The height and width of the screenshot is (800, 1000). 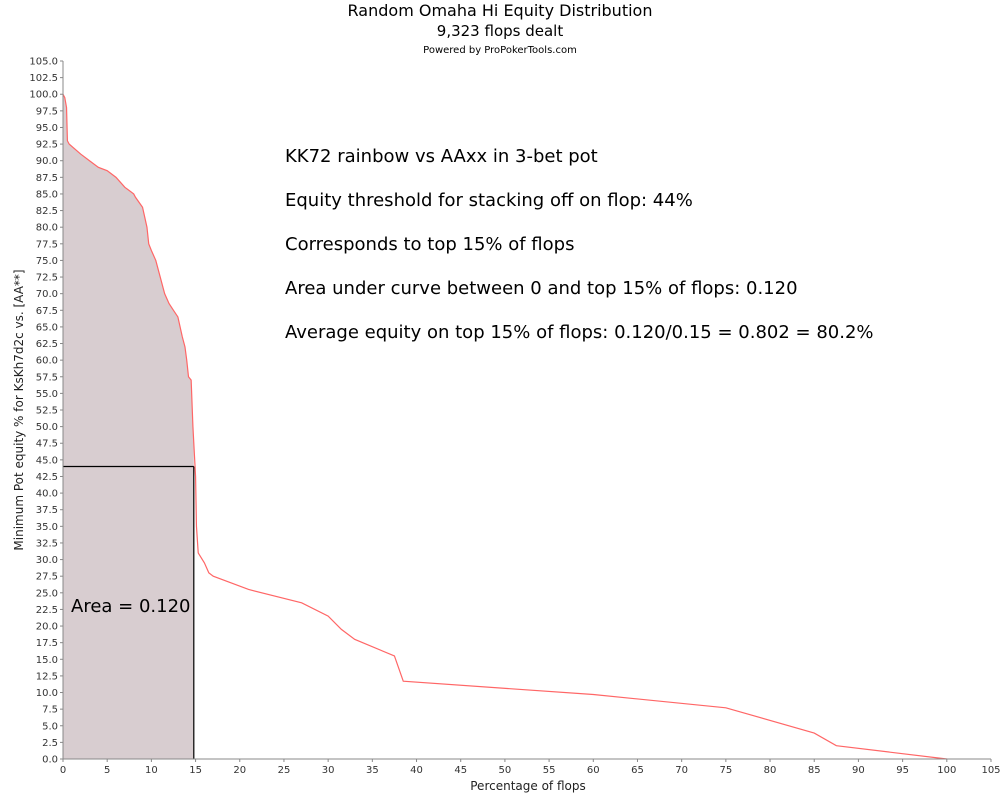 What do you see at coordinates (47, 411) in the screenshot?
I see `y-tick-label: 52.5` at bounding box center [47, 411].